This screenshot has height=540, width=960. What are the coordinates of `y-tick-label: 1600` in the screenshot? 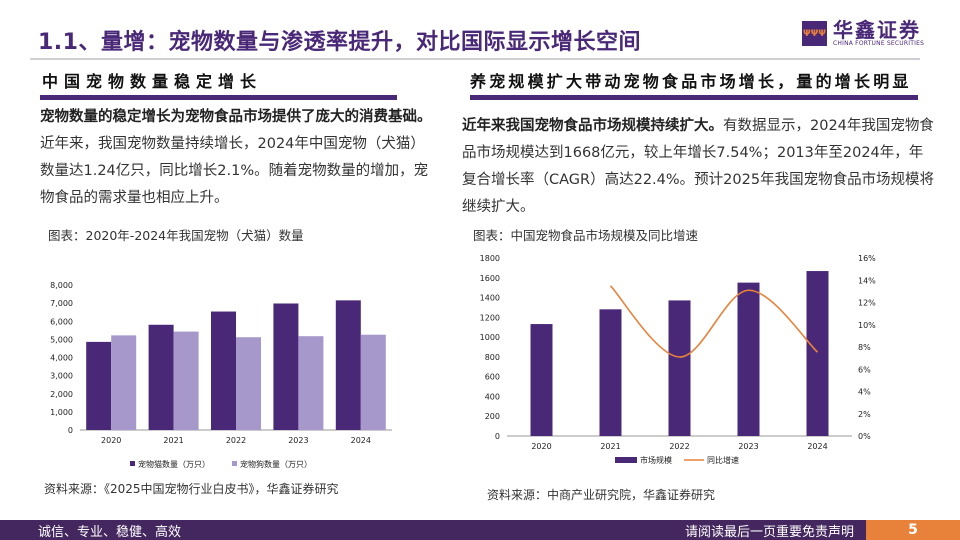 It's located at (490, 278).